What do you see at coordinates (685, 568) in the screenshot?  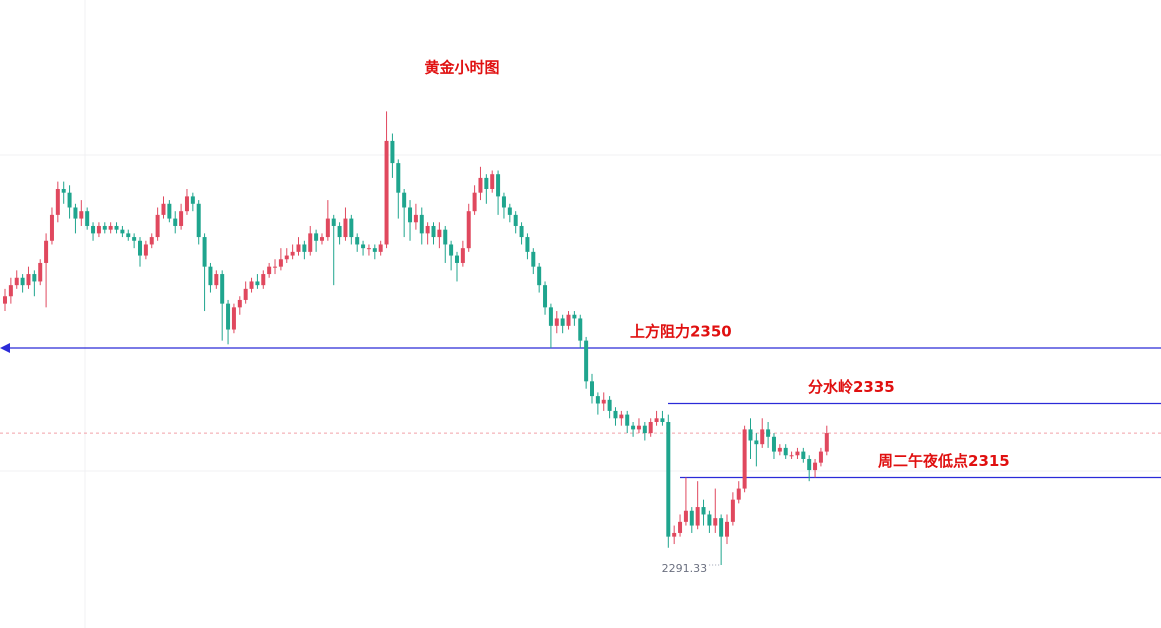 I see `low-label: 2291.33` at bounding box center [685, 568].